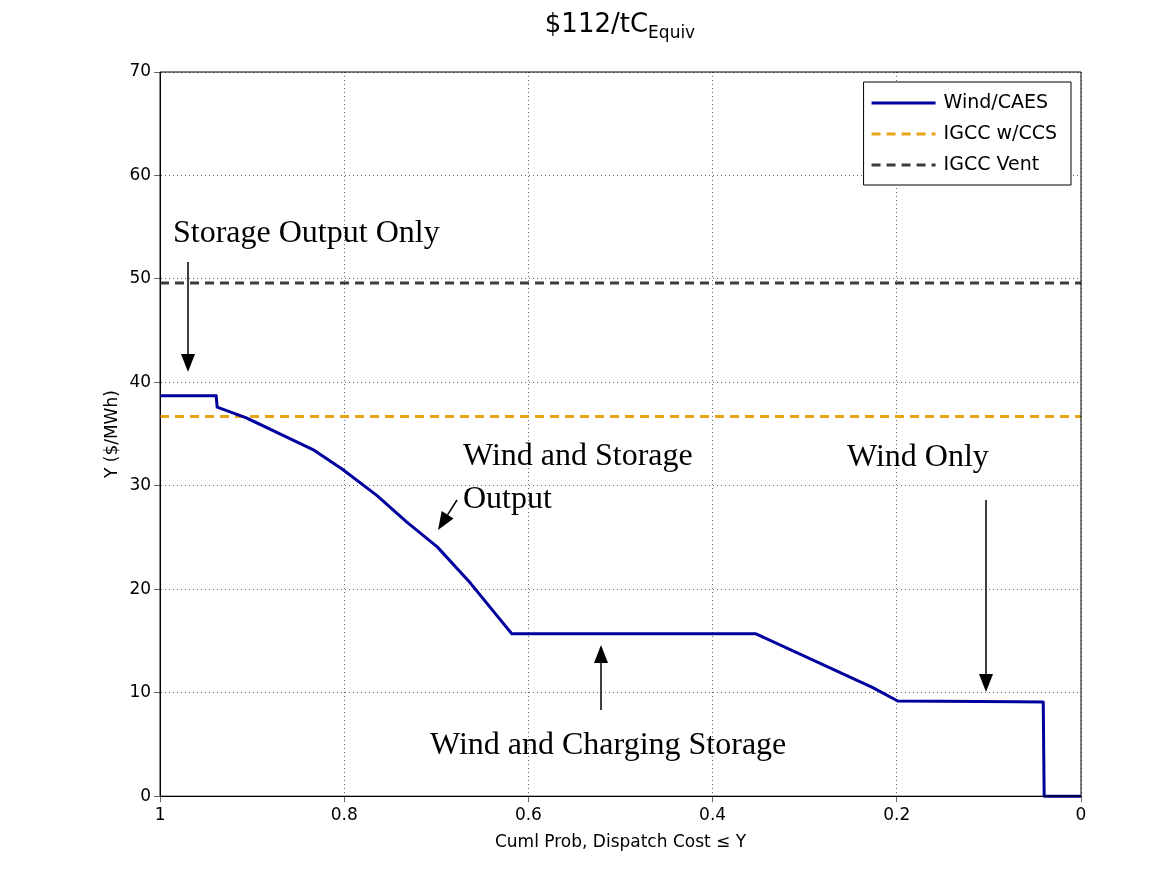 Image resolution: width=1176 pixels, height=889 pixels. I want to click on y-tick-label: 10, so click(140, 691).